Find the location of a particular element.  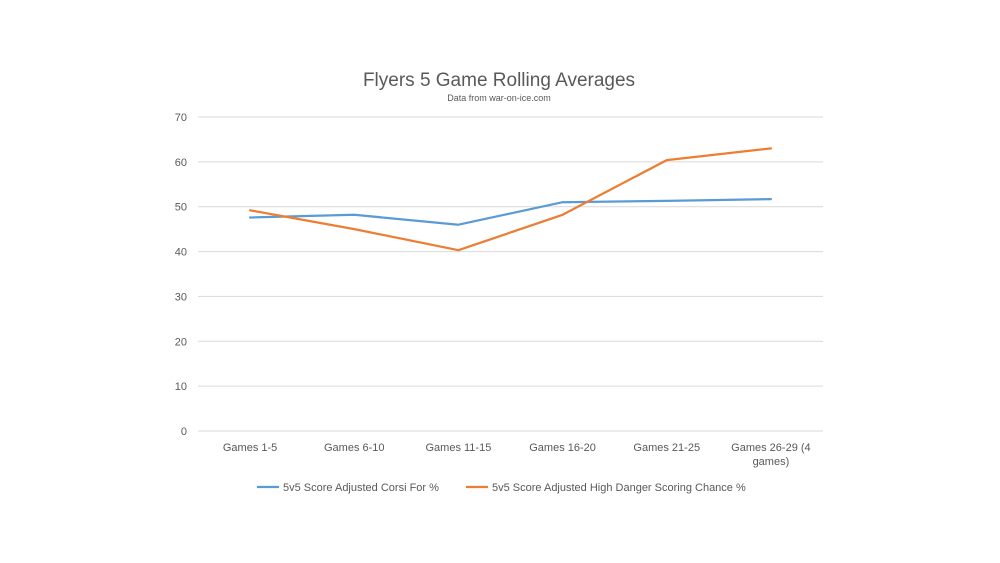

x-tick-label-line: Games 21-25 is located at coordinates (666, 448).